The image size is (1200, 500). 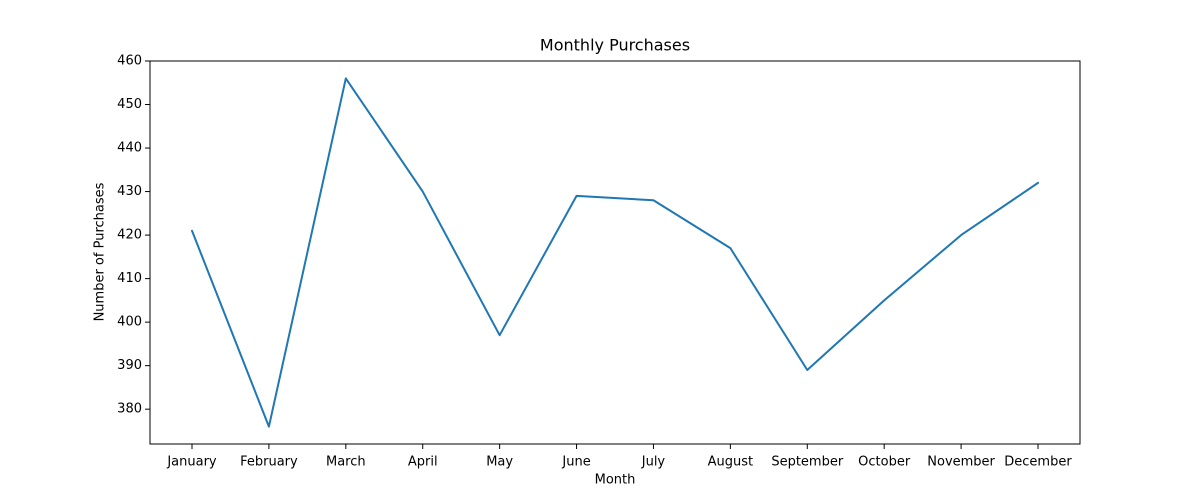 I want to click on x-tick-label: December, so click(x=1038, y=462).